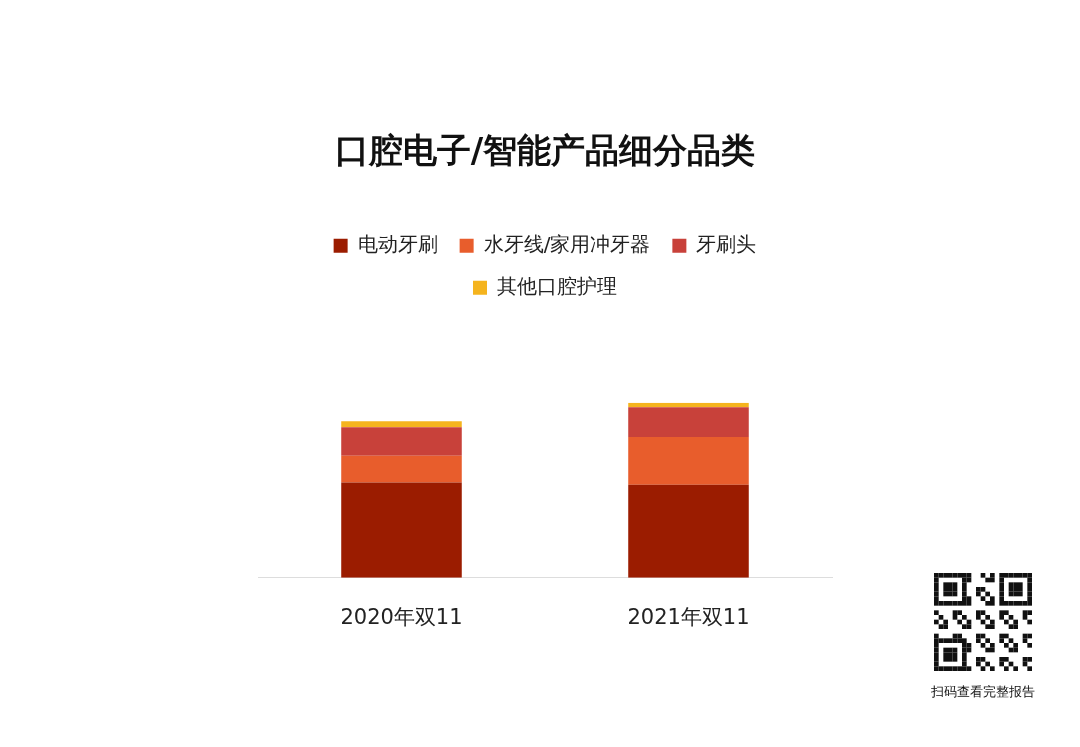 This screenshot has height=747, width=1080. I want to click on legend-label: 其他口腔护理, so click(557, 286).